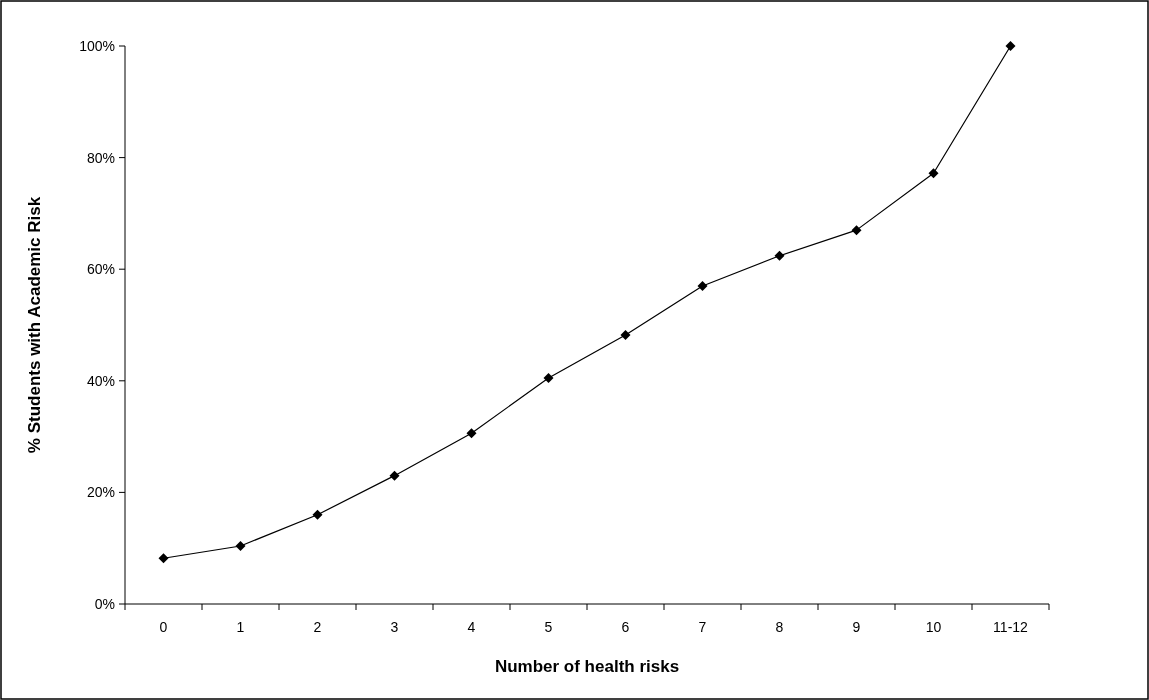 The width and height of the screenshot is (1149, 700). What do you see at coordinates (702, 627) in the screenshot?
I see `x-tick-label: 7` at bounding box center [702, 627].